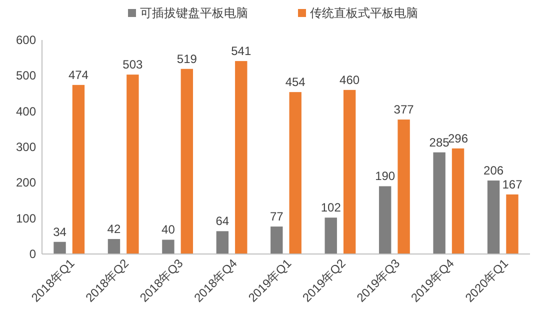 The height and width of the screenshot is (324, 539). I want to click on y-tick-label: 300, so click(26, 147).